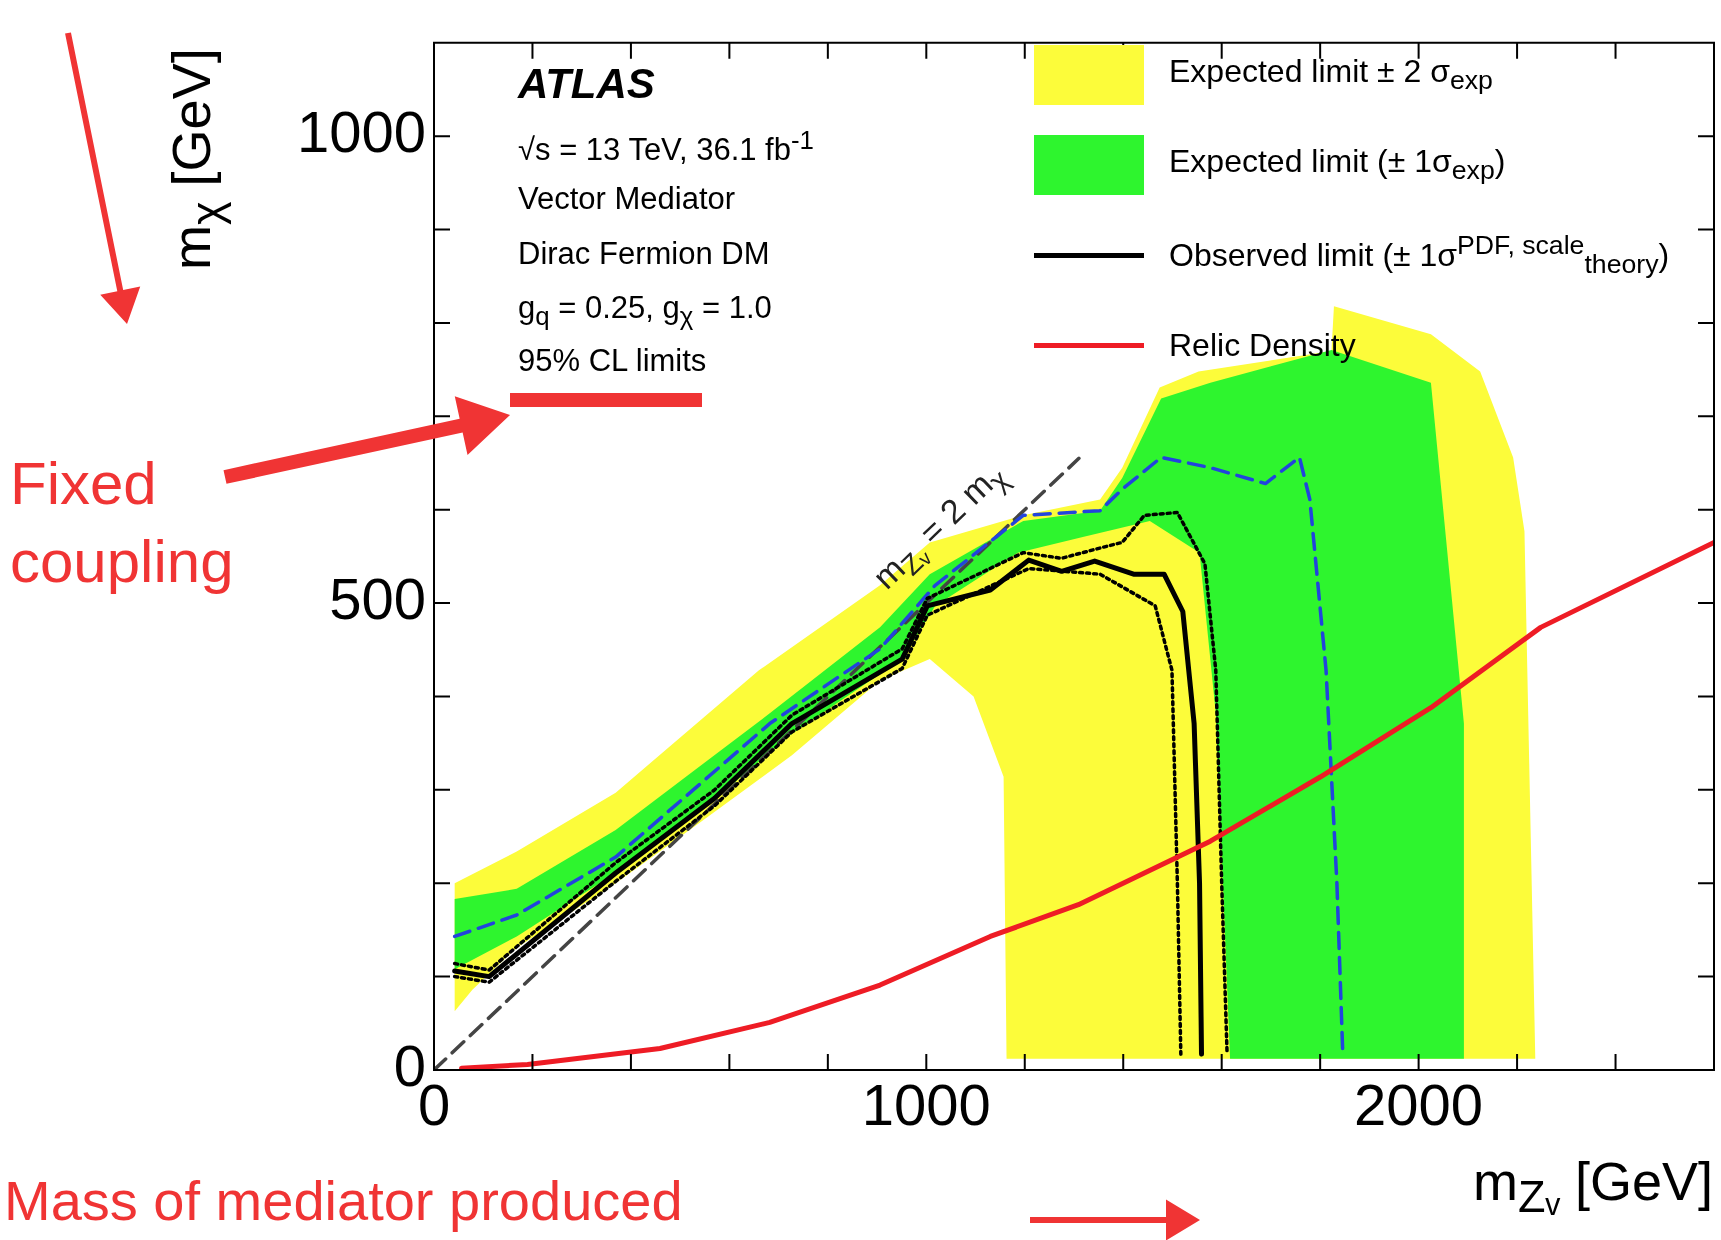 The image size is (1721, 1240). Describe the element at coordinates (1331, 75) in the screenshot. I see `legend-label: Expected limit ± 2 σ$_{exp}$` at that location.